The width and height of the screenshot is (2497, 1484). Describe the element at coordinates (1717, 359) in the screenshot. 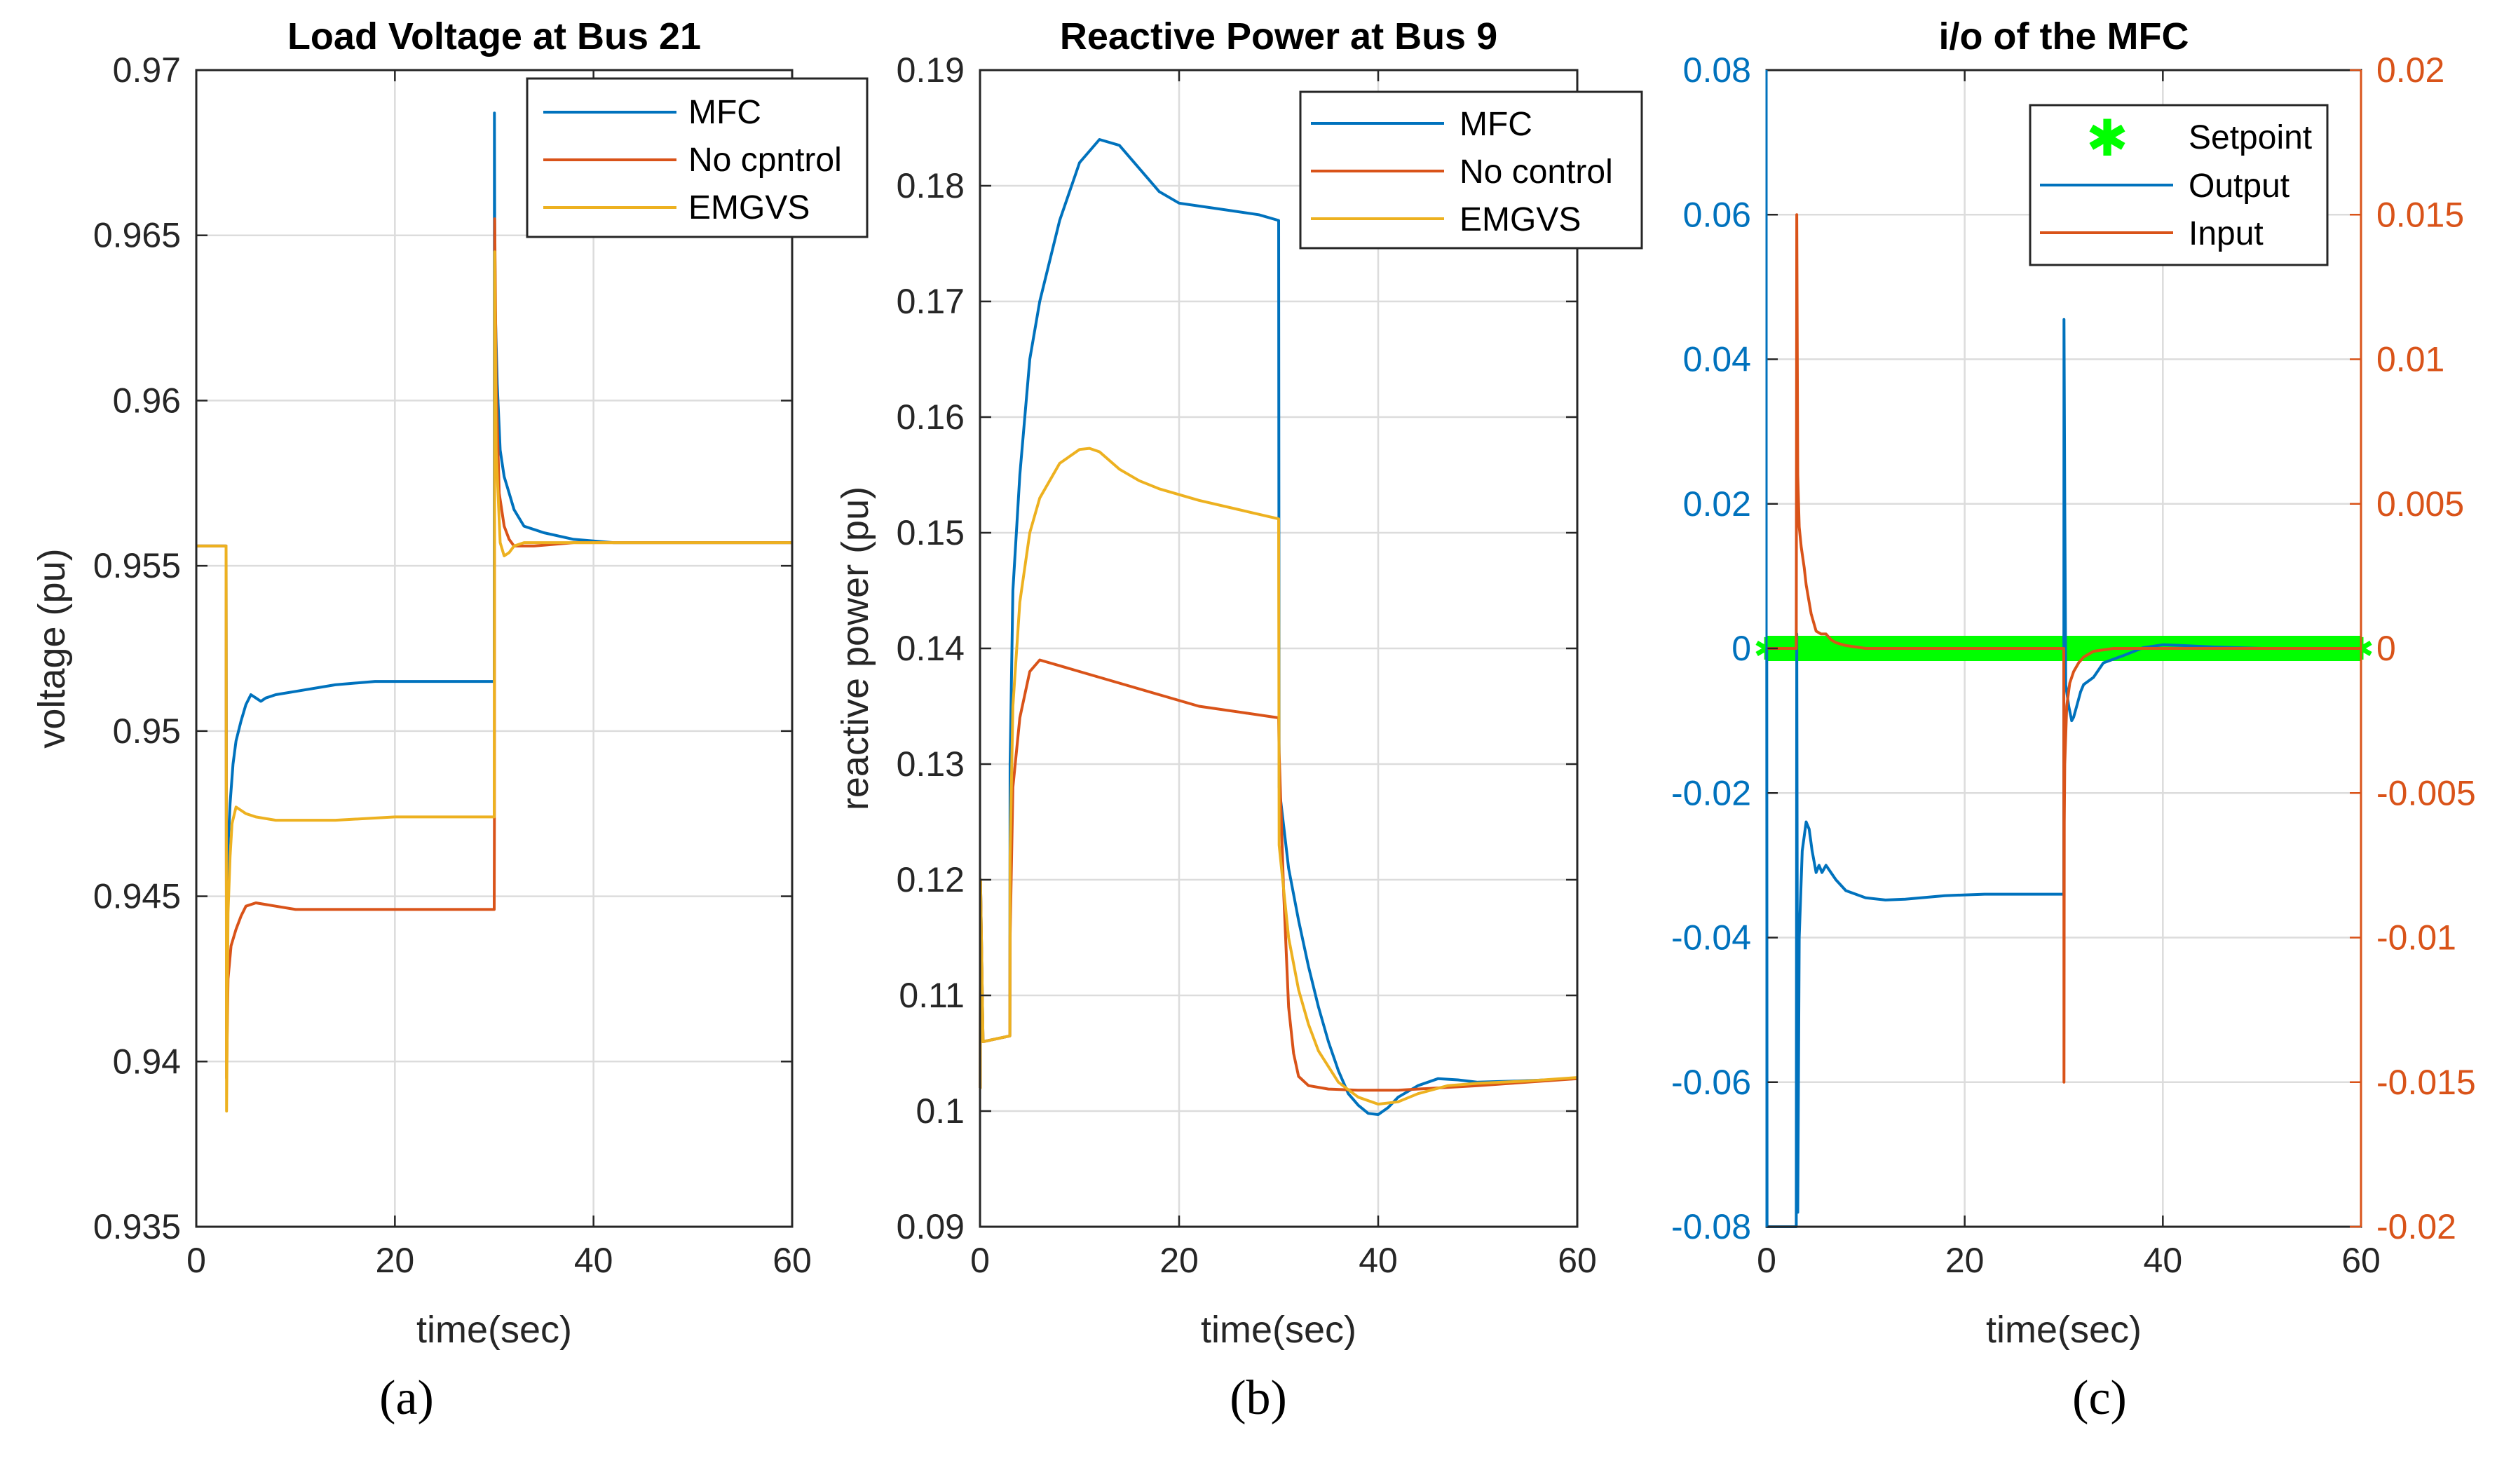

I see `panel-c-ytick-label-6: 0.04` at that location.